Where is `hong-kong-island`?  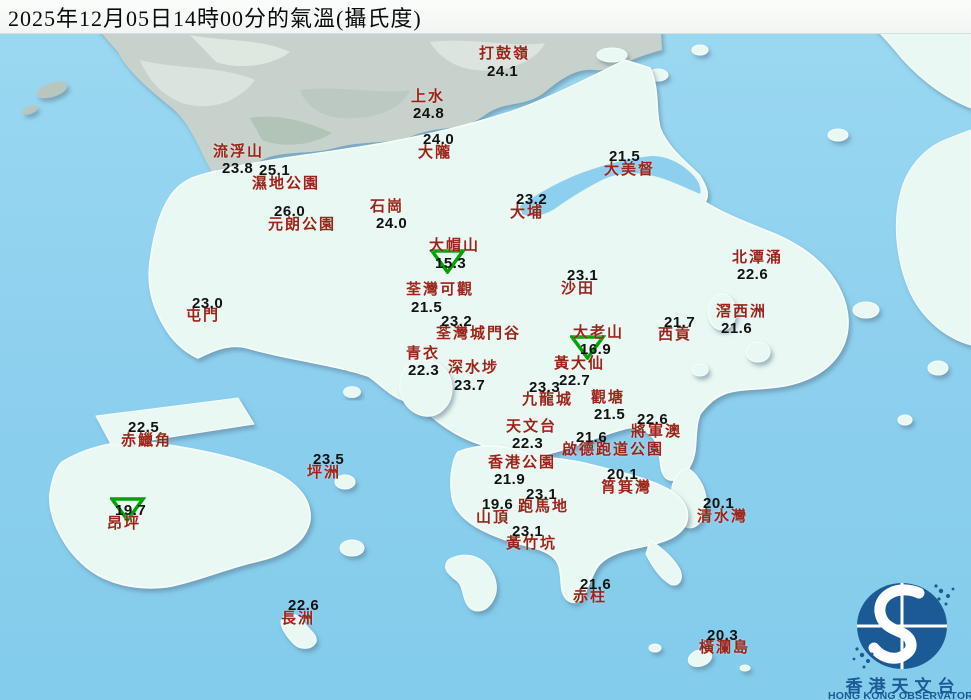 hong-kong-island is located at coordinates (569, 524).